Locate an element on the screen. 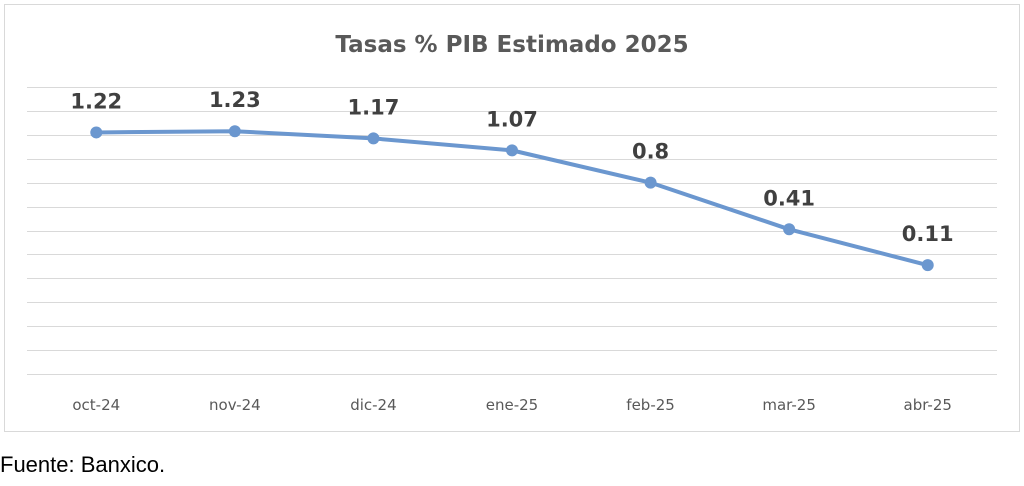 Image resolution: width=1024 pixels, height=486 pixels. x-tick-label: mar-25 is located at coordinates (789, 405).